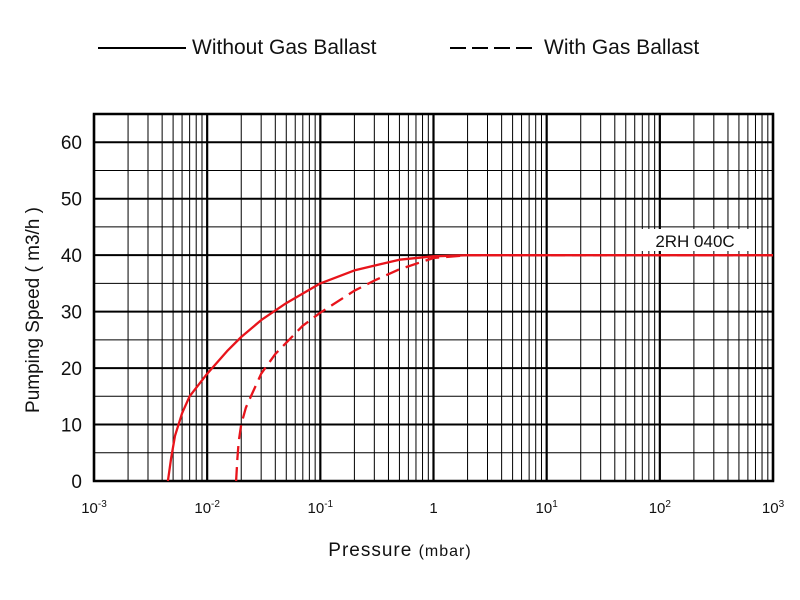  I want to click on y-tick-label: 20, so click(71, 369).